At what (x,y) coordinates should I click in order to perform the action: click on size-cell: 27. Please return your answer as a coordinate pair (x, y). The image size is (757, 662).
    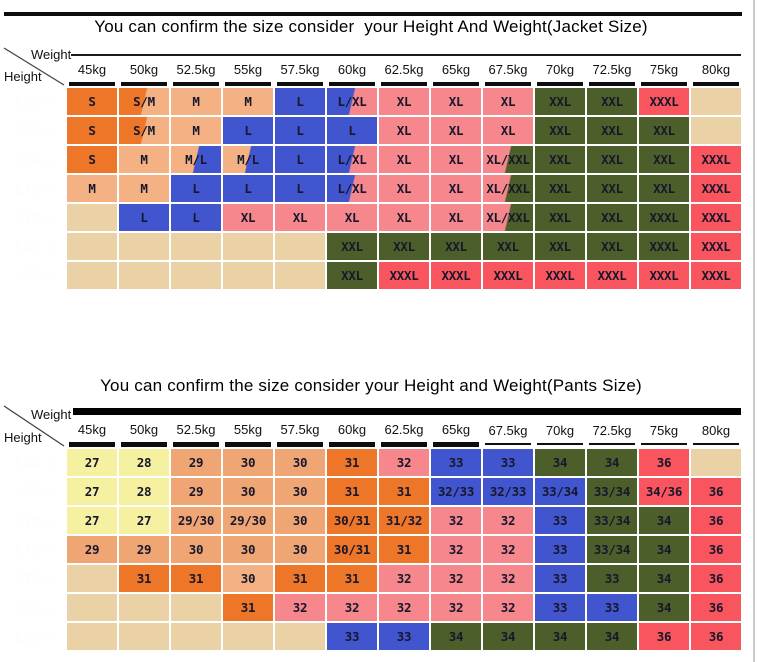
    Looking at the image, I should click on (92, 491).